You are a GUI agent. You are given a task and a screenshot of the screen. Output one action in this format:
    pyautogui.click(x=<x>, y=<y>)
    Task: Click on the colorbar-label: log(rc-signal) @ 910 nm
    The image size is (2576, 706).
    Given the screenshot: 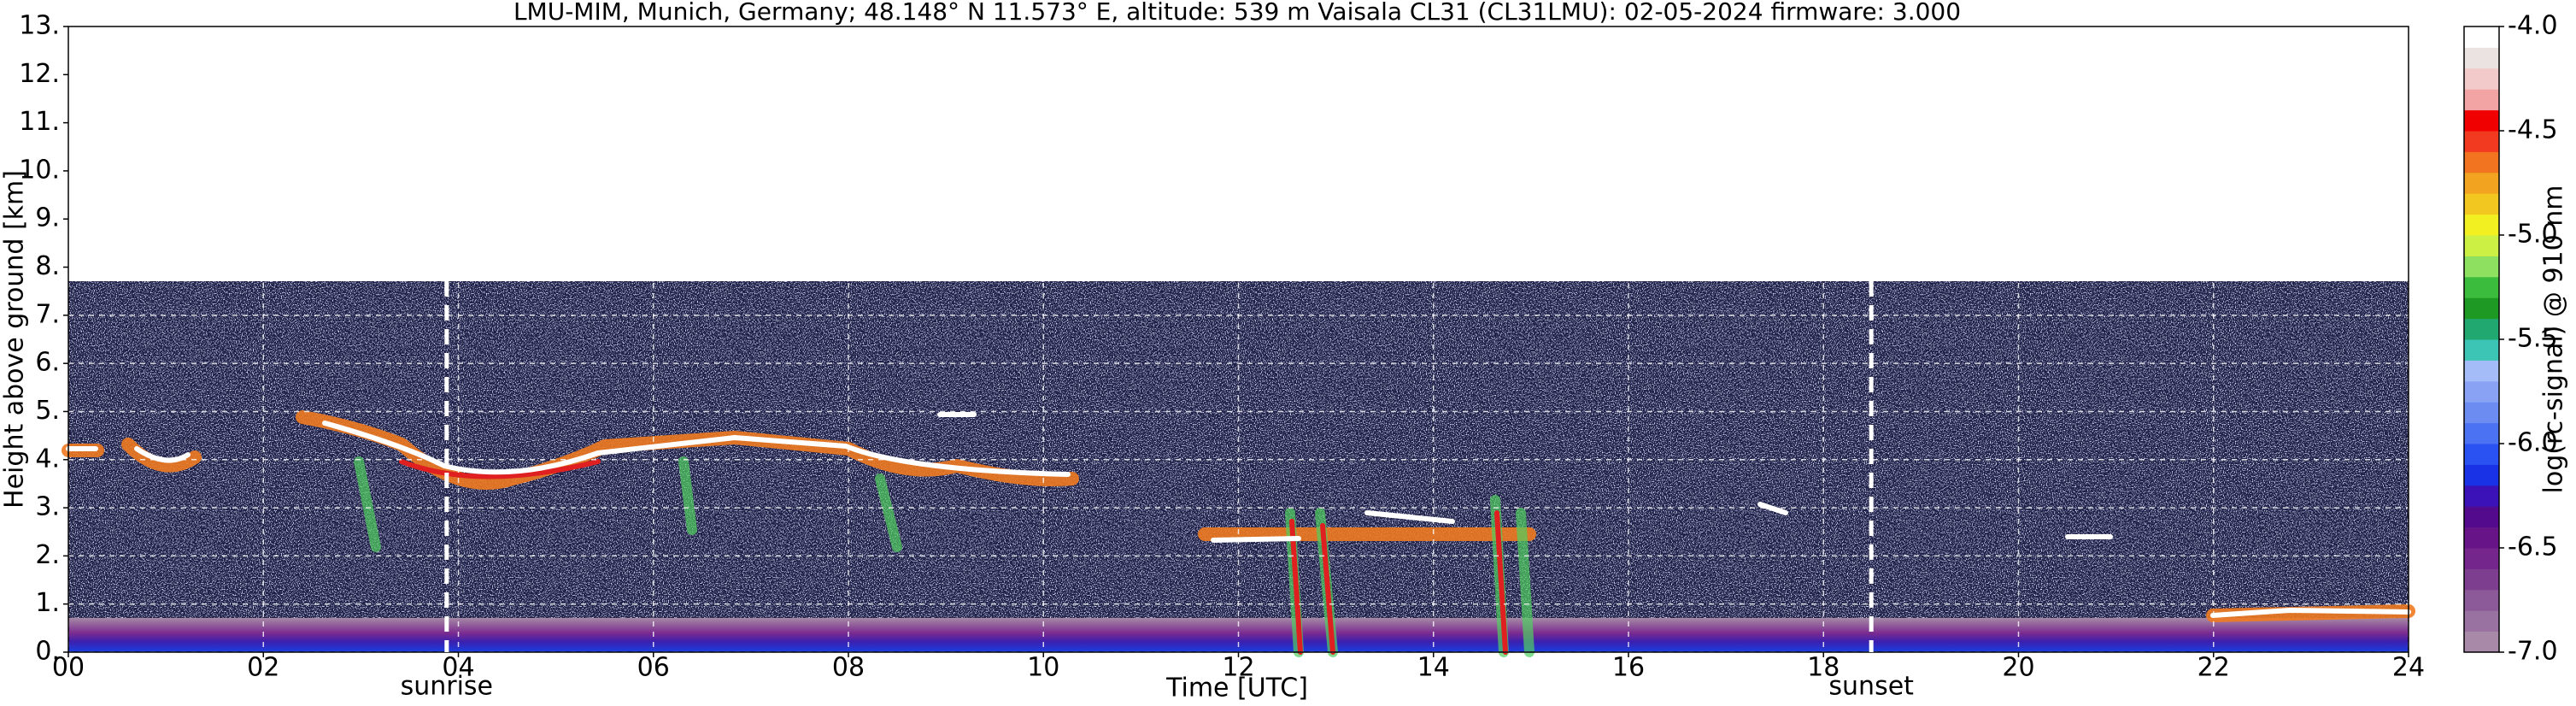 What is the action you would take?
    pyautogui.click(x=2554, y=339)
    